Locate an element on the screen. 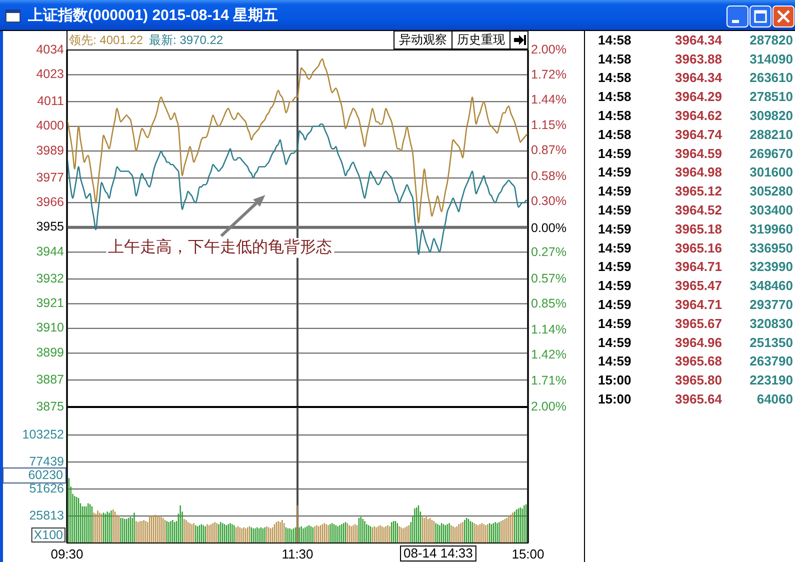 Image resolution: width=795 pixels, height=562 pixels. data-label: 3965.16 is located at coordinates (698, 248).